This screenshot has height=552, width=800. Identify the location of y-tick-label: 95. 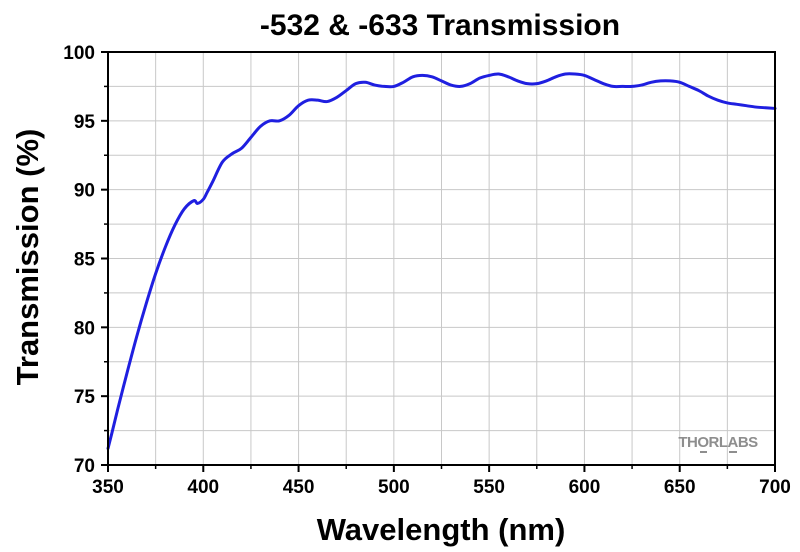
(85, 122).